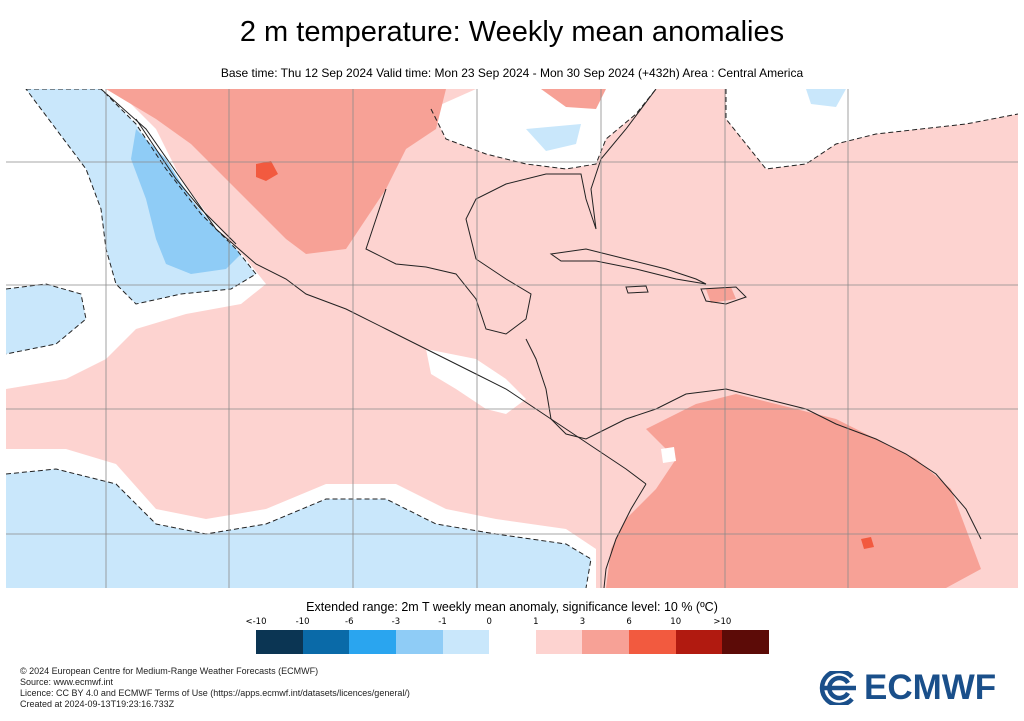 This screenshot has height=721, width=1024. What do you see at coordinates (442, 622) in the screenshot?
I see `legend-tick-label: -1` at bounding box center [442, 622].